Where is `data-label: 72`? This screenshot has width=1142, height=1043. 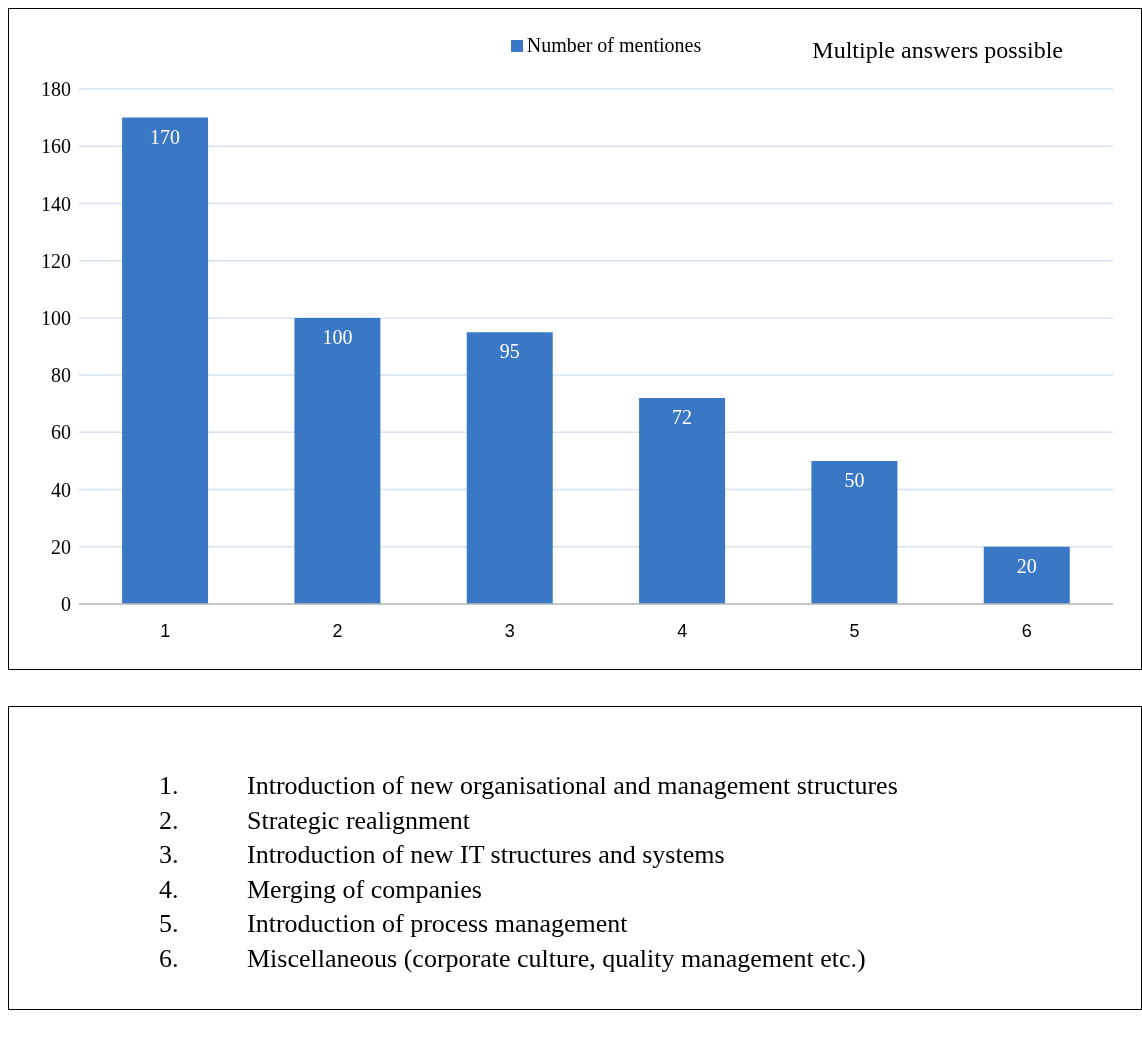
data-label: 72 is located at coordinates (682, 417).